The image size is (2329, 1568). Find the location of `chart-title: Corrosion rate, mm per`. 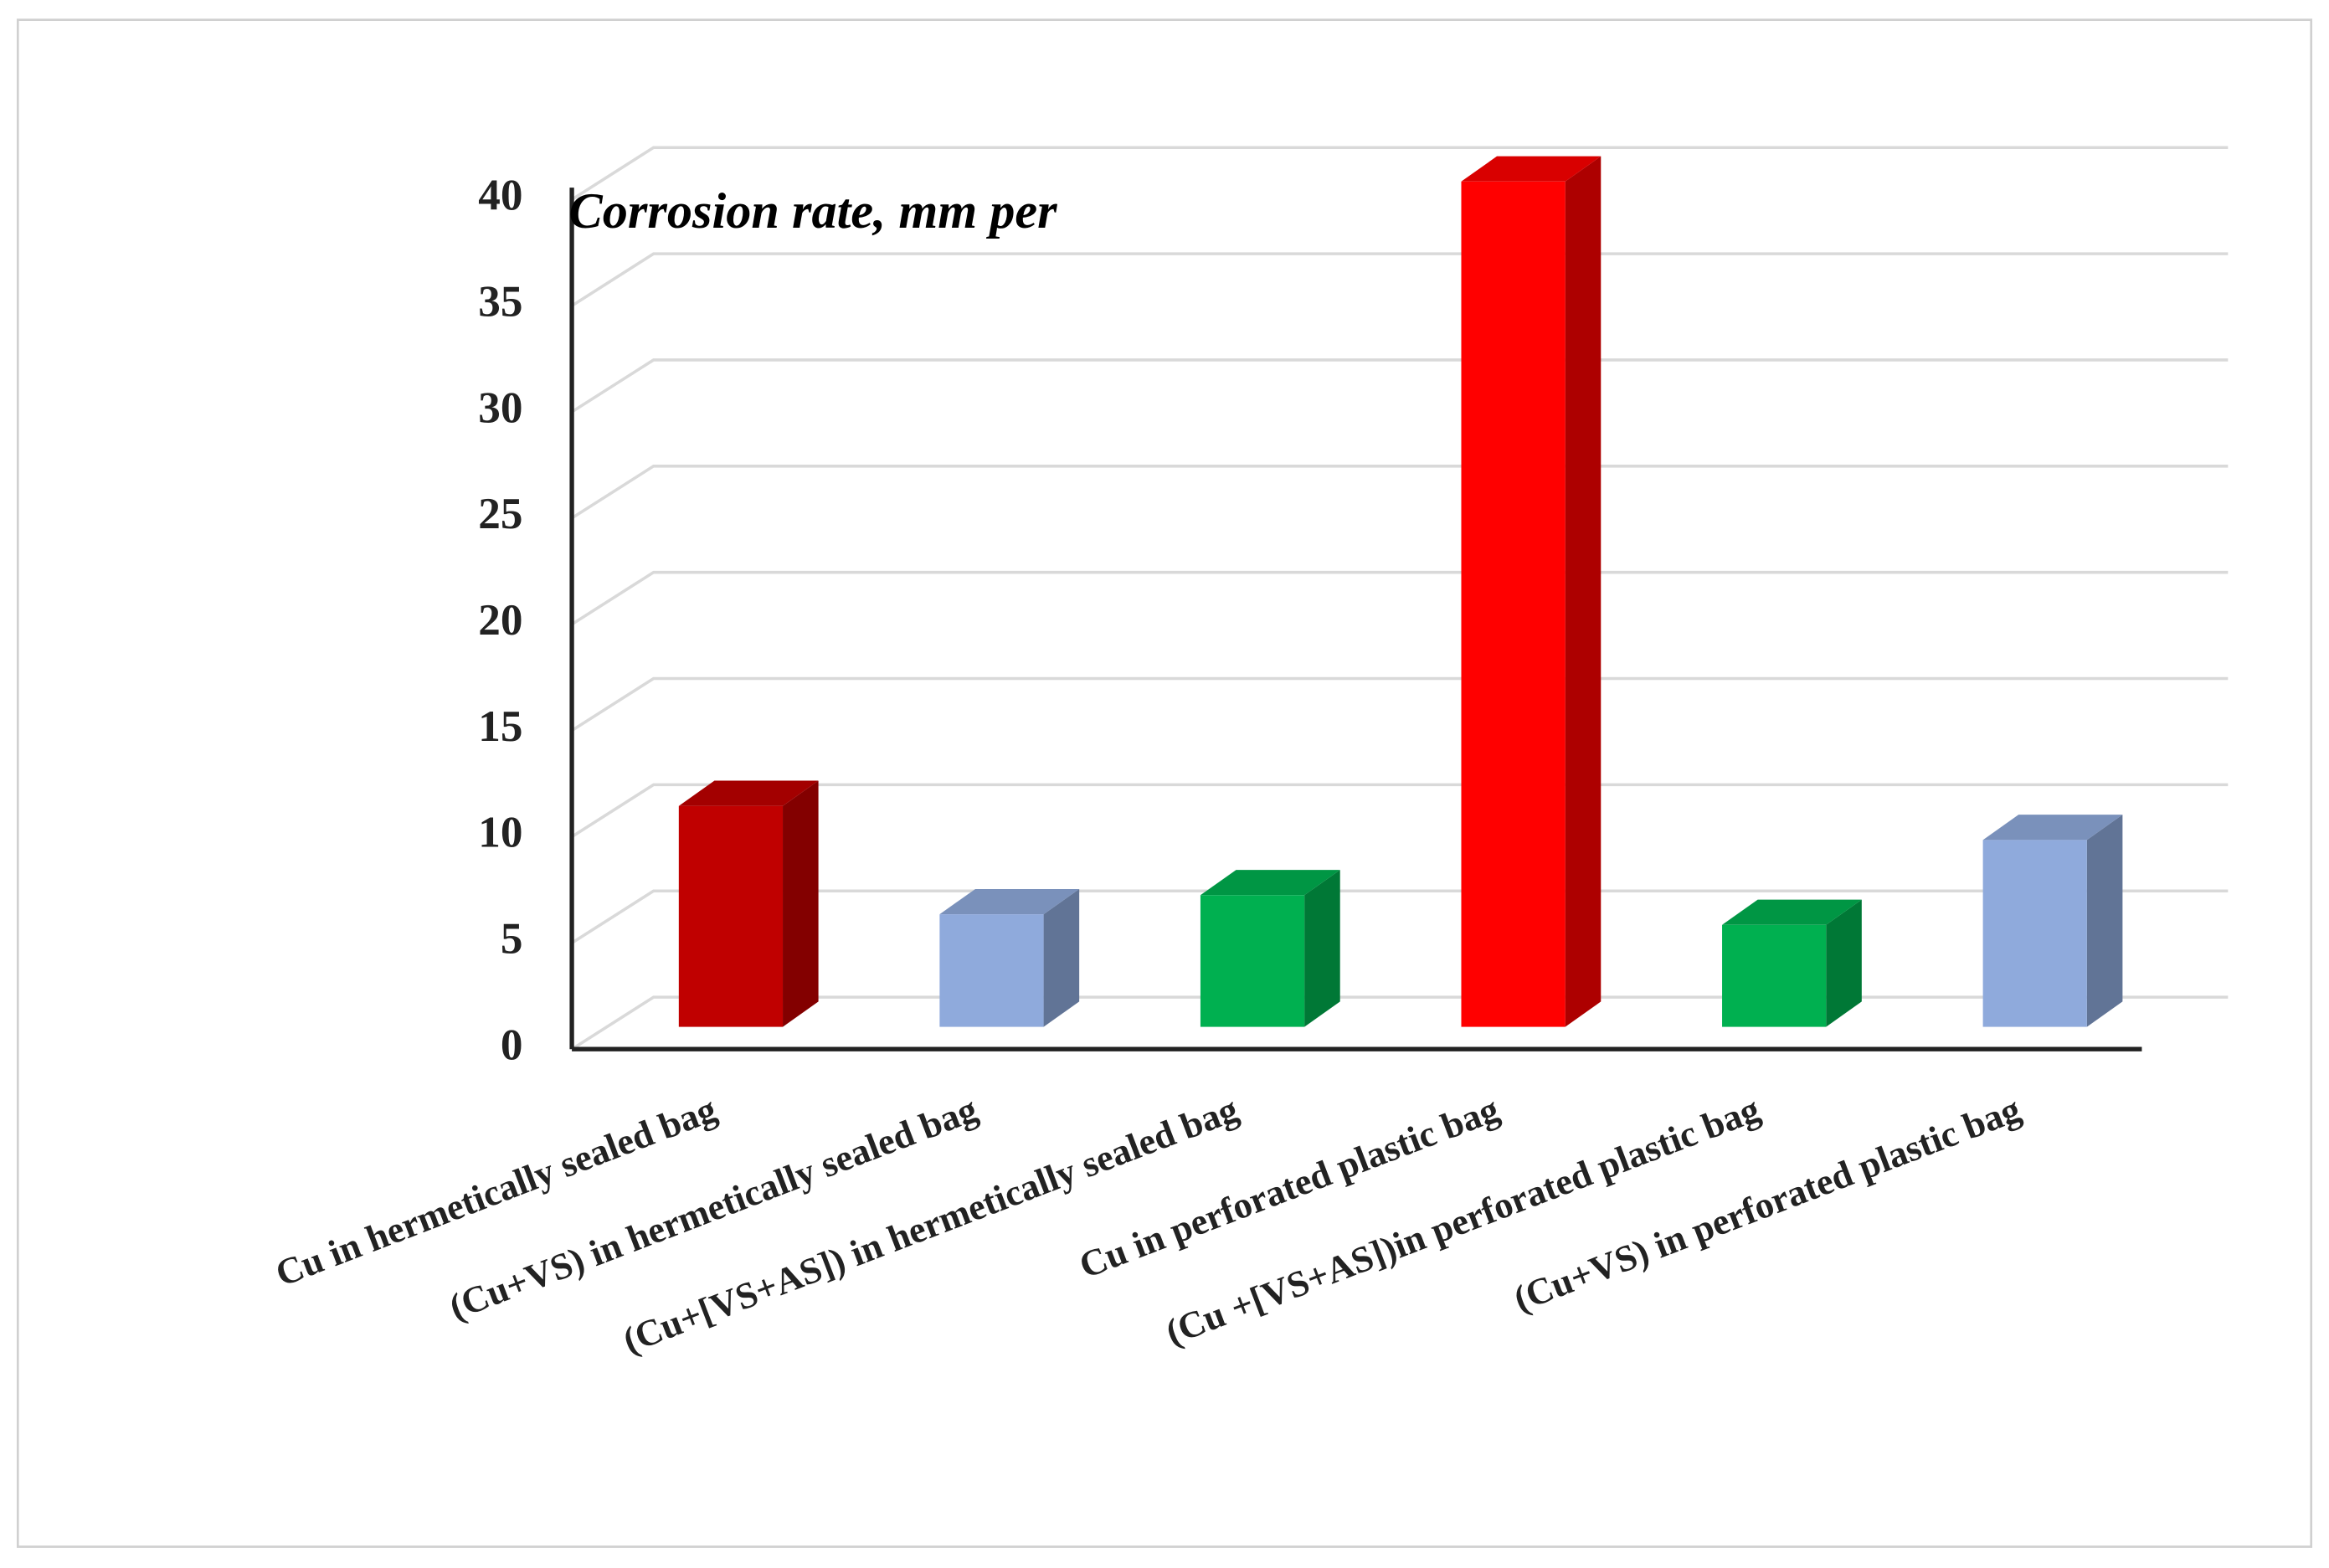

chart-title: Corrosion rate, mm per is located at coordinates (814, 211).